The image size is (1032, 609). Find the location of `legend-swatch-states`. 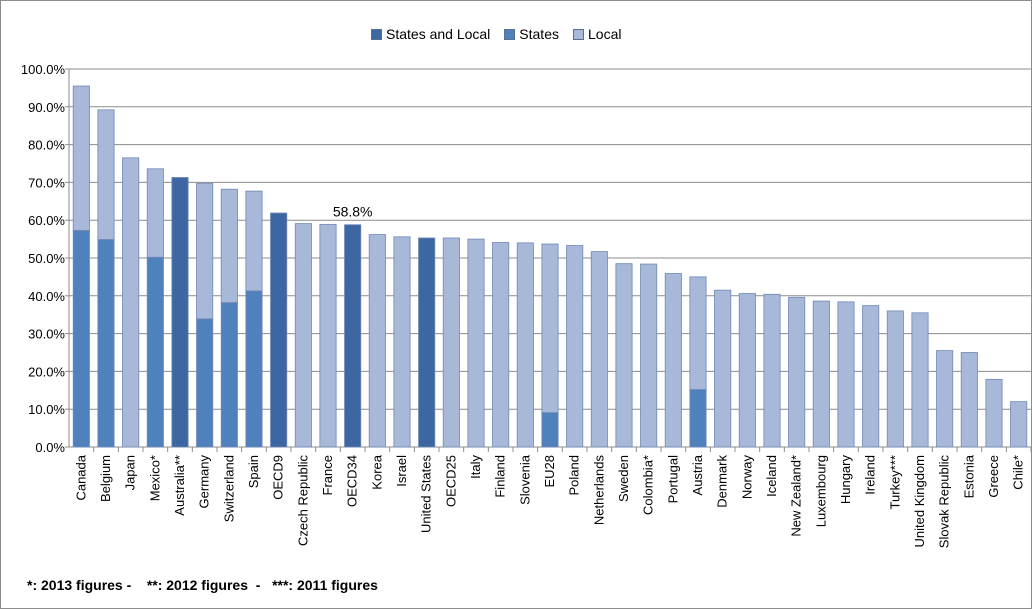

legend-swatch-states is located at coordinates (510, 34).